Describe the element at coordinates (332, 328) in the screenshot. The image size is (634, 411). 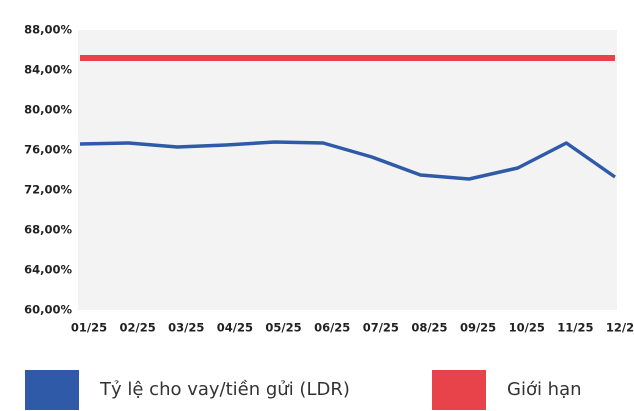
I see `x-tick-label: 06/25` at that location.